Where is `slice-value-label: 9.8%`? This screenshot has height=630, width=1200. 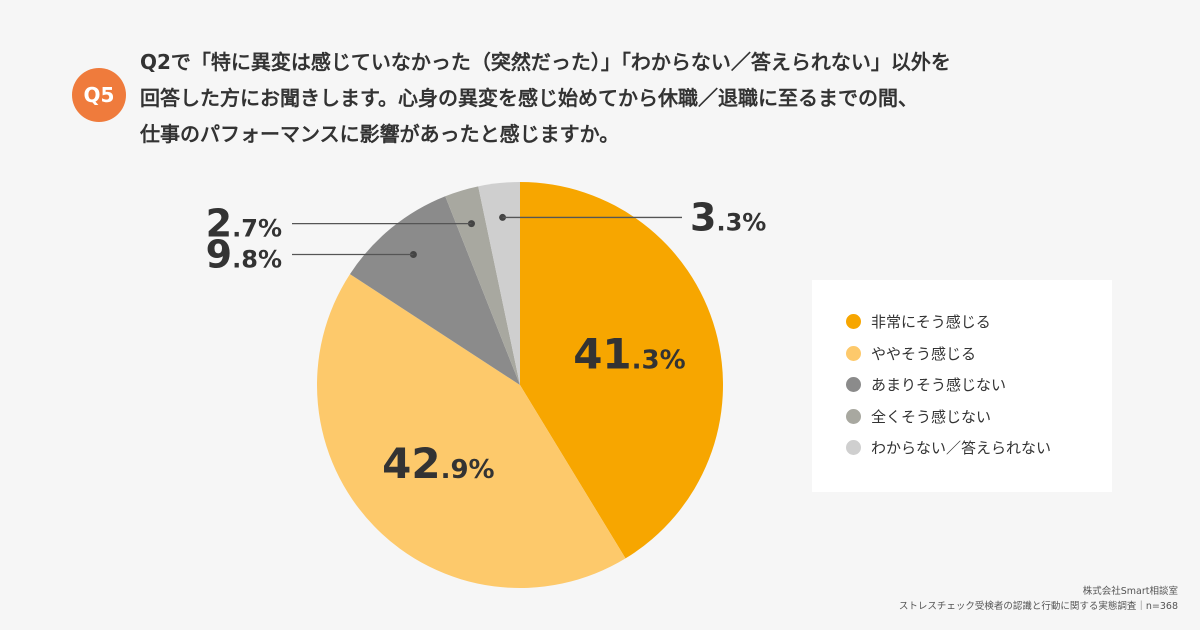 slice-value-label: 9.8% is located at coordinates (244, 255).